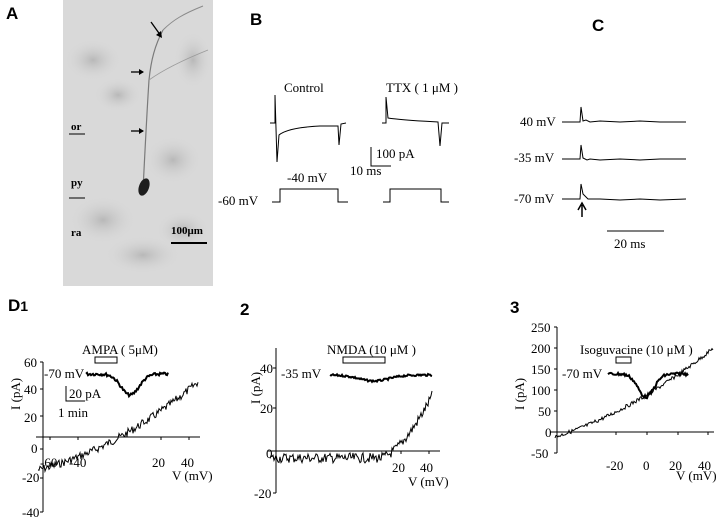 Image resolution: width=720 pixels, height=521 pixels. What do you see at coordinates (15, 393) in the screenshot?
I see `d1-ylabel: I (pA)` at bounding box center [15, 393].